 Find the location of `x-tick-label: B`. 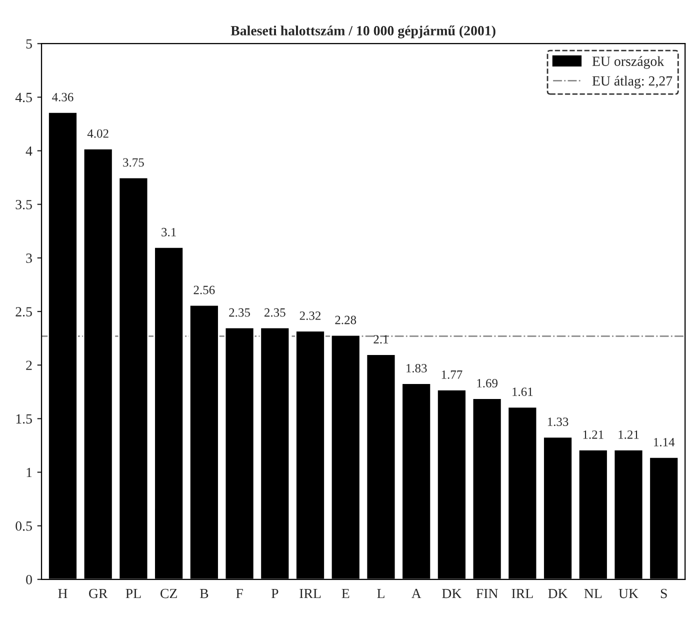

x-tick-label: B is located at coordinates (204, 593).